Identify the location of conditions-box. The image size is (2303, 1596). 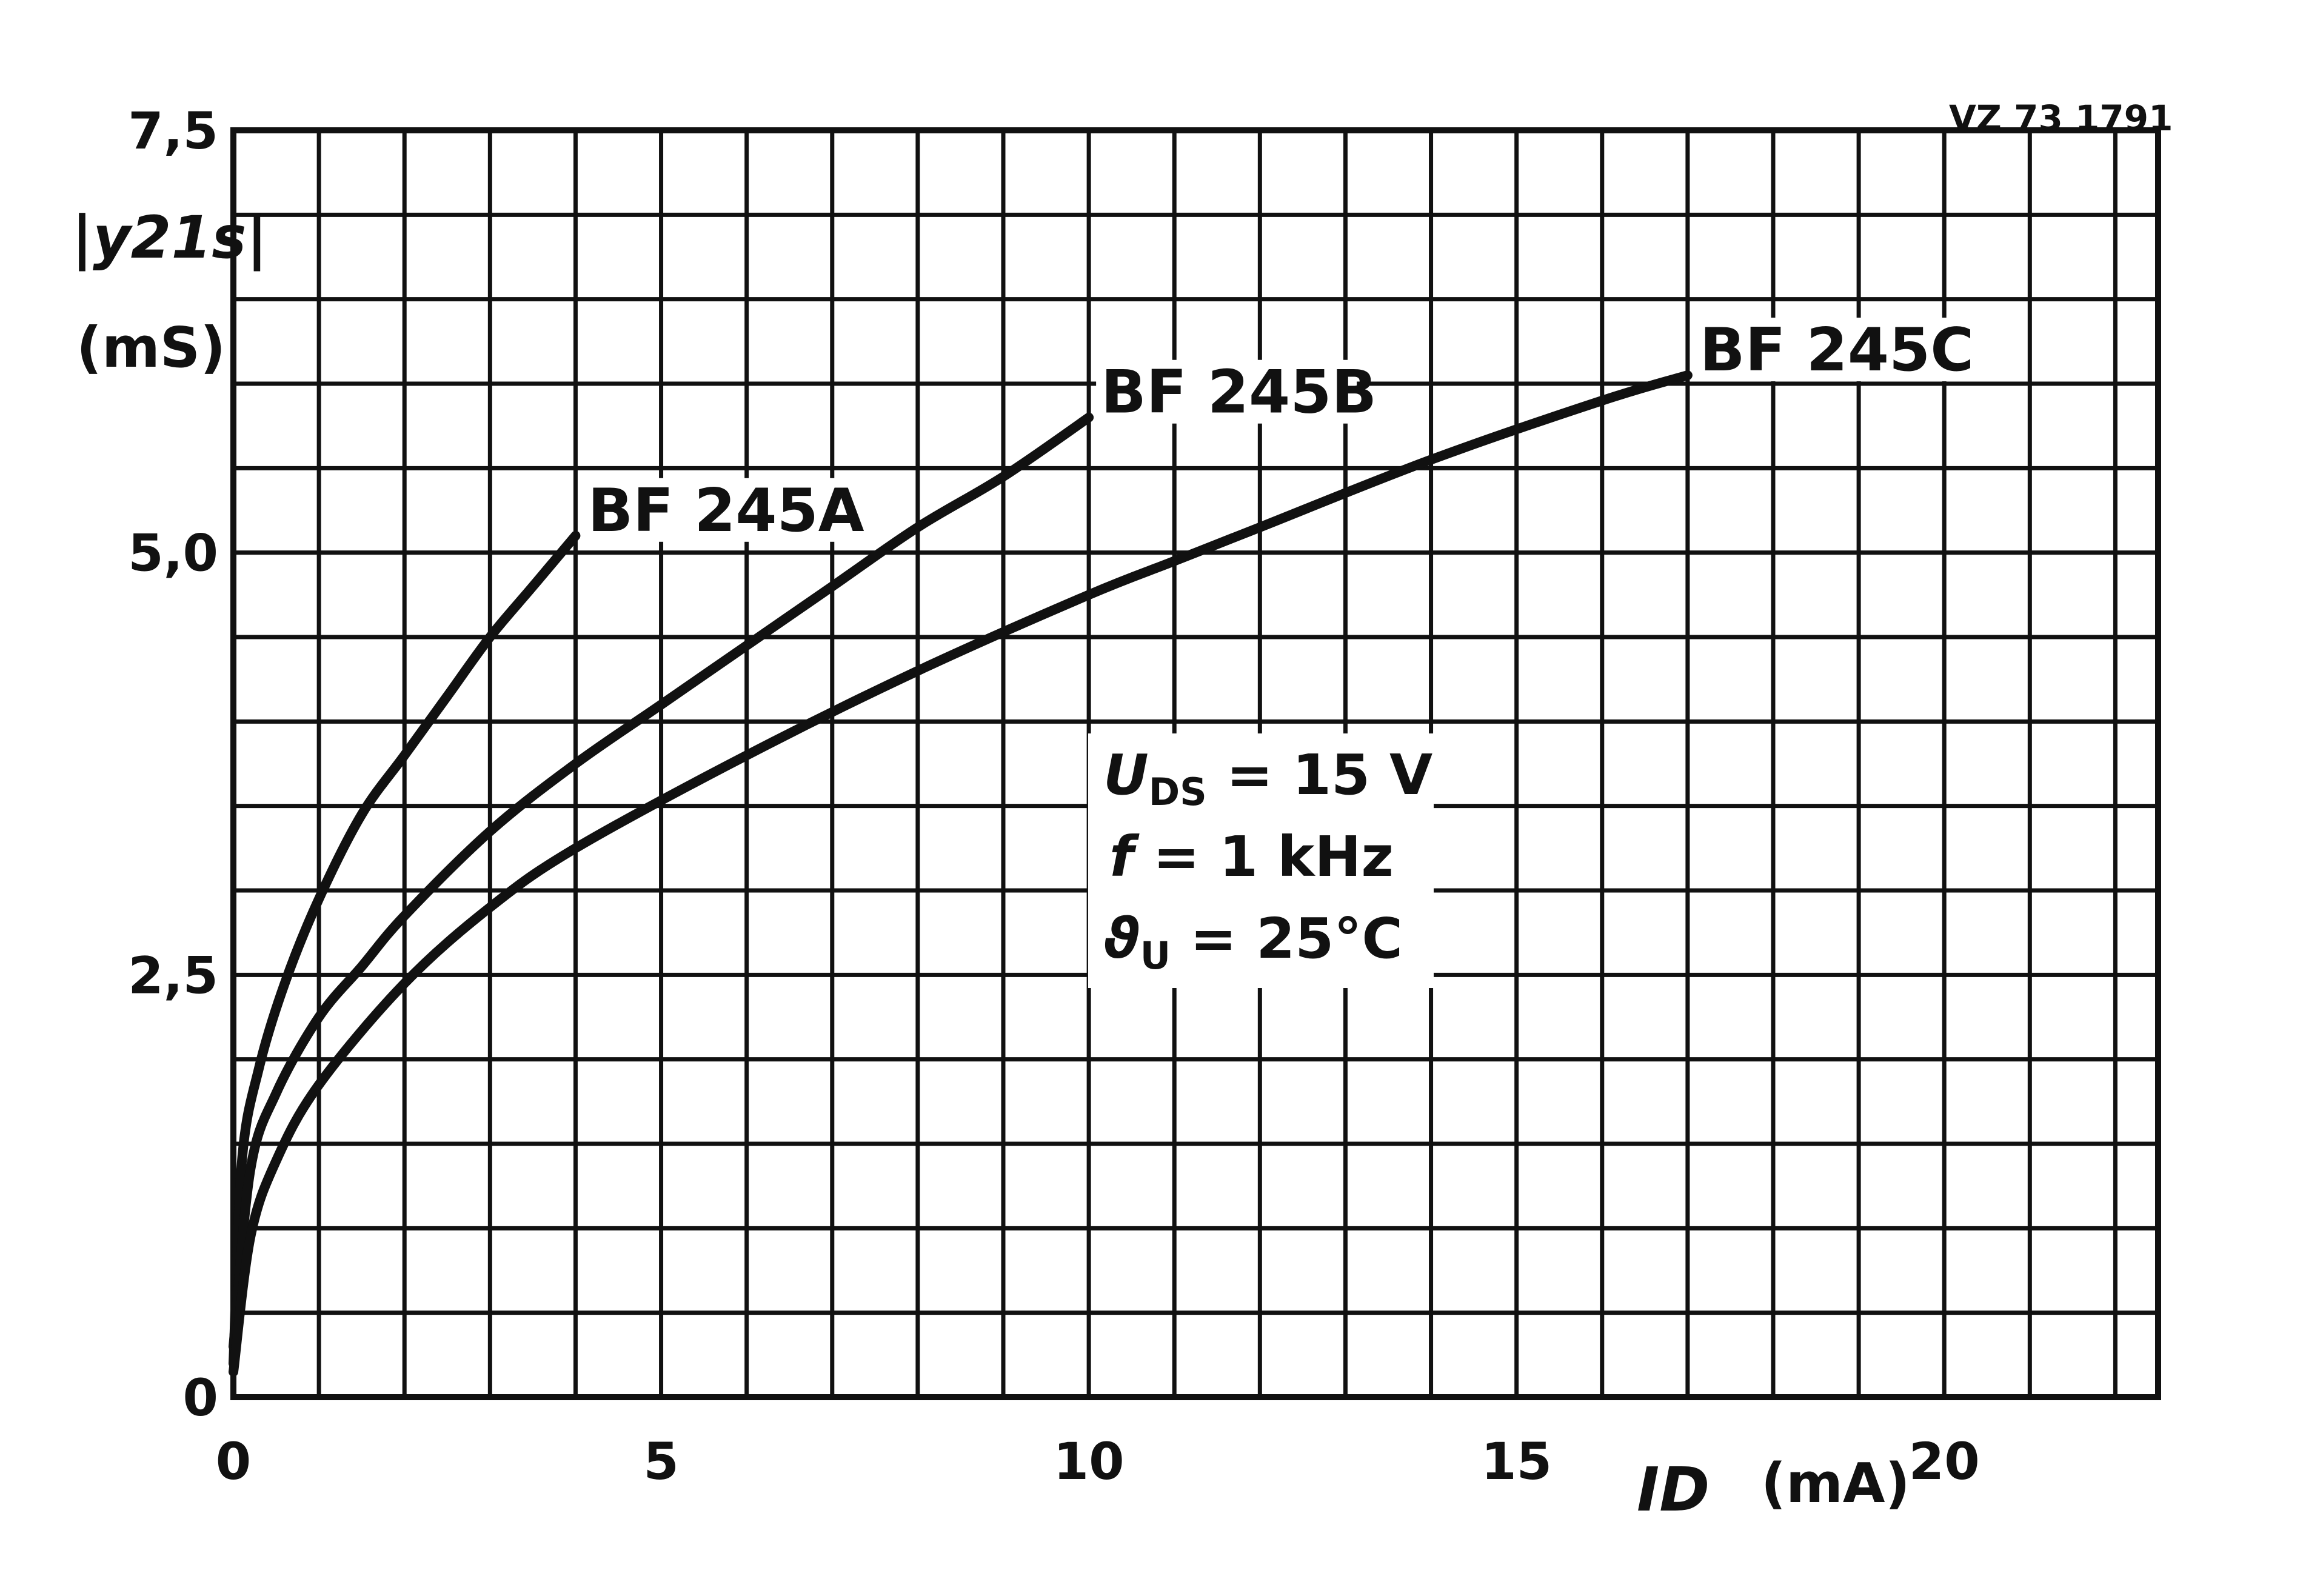
(1261, 860).